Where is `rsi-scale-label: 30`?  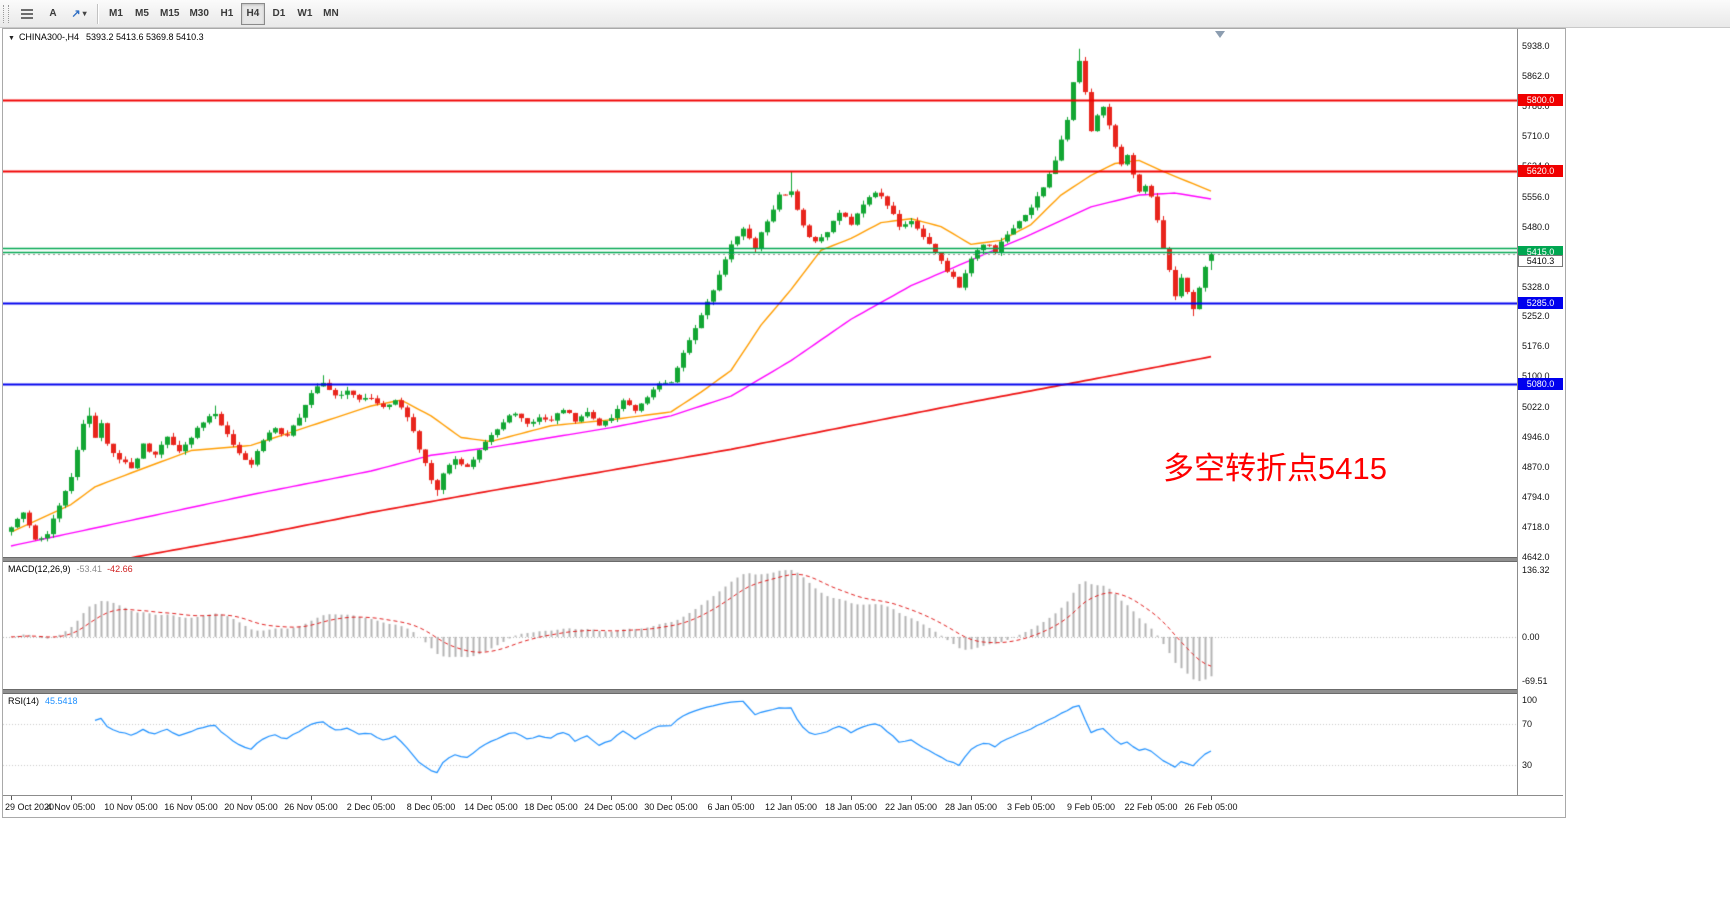
rsi-scale-label: 30 is located at coordinates (1527, 764).